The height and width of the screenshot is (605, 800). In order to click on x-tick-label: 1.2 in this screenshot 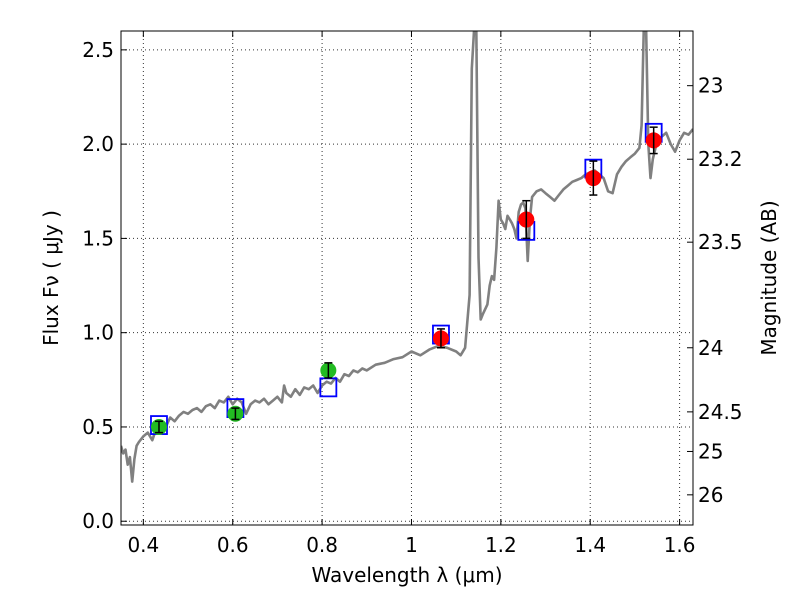, I will do `click(501, 545)`.